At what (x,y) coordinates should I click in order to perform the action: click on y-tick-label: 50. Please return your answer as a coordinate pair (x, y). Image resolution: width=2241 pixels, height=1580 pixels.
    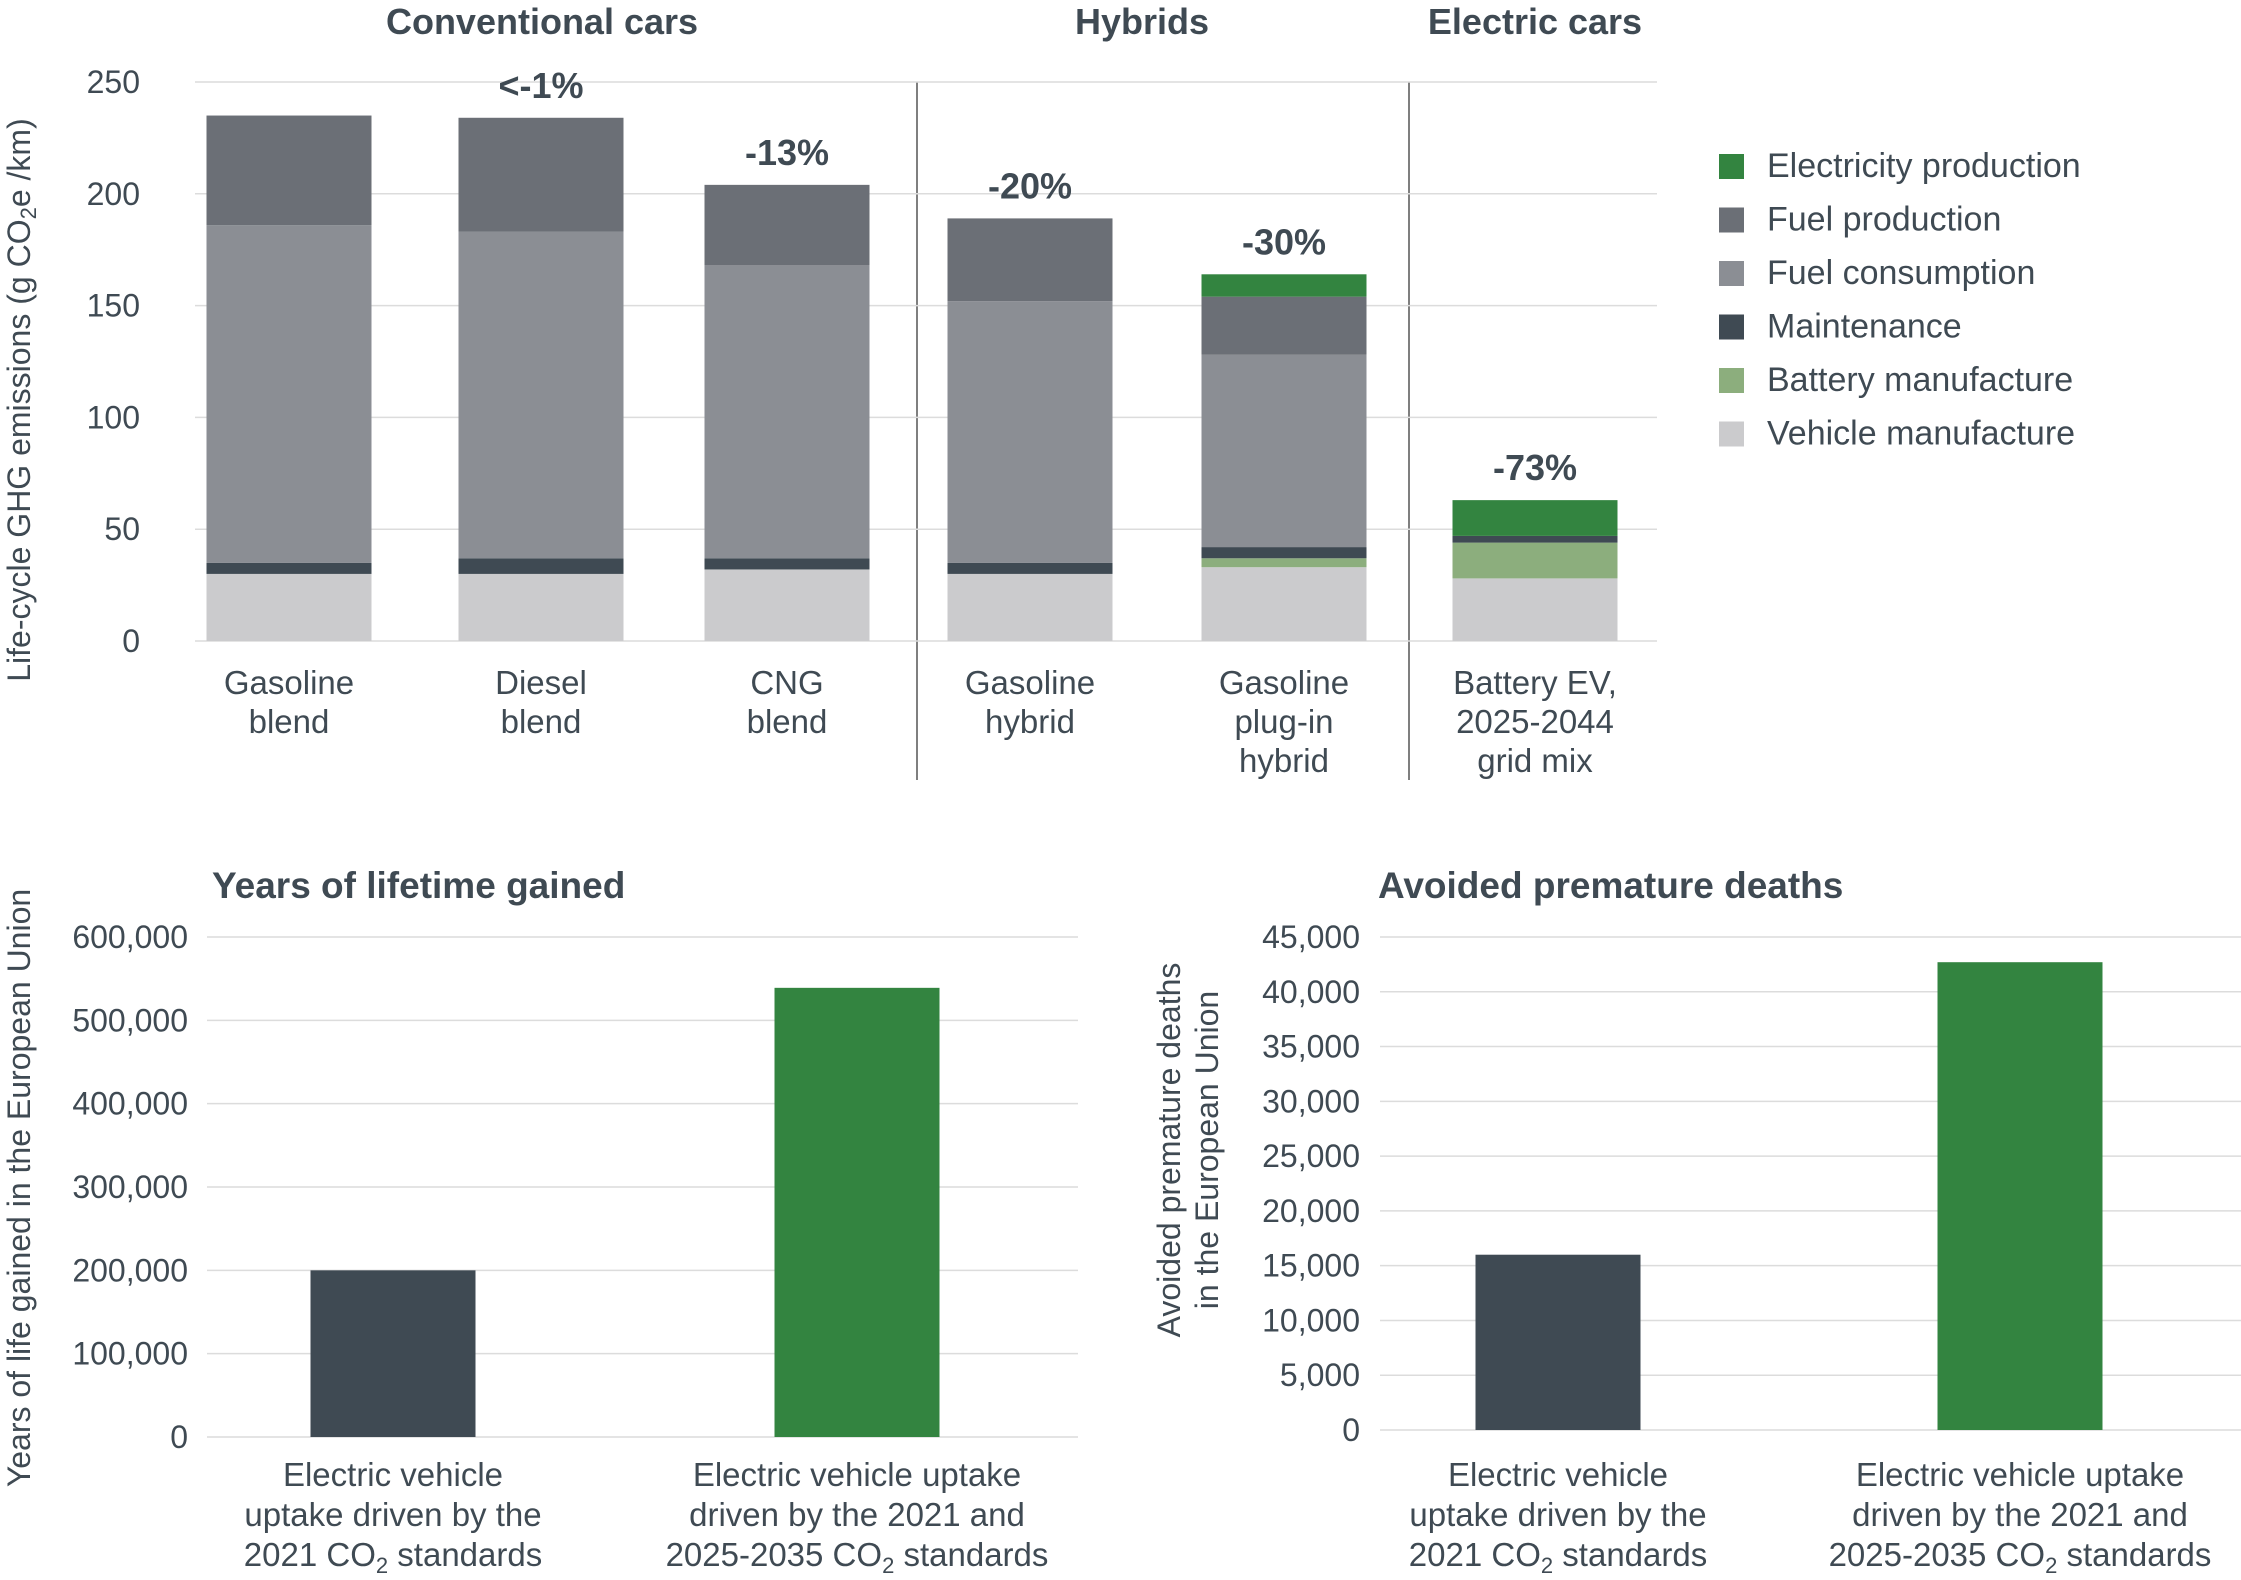
    Looking at the image, I should click on (122, 529).